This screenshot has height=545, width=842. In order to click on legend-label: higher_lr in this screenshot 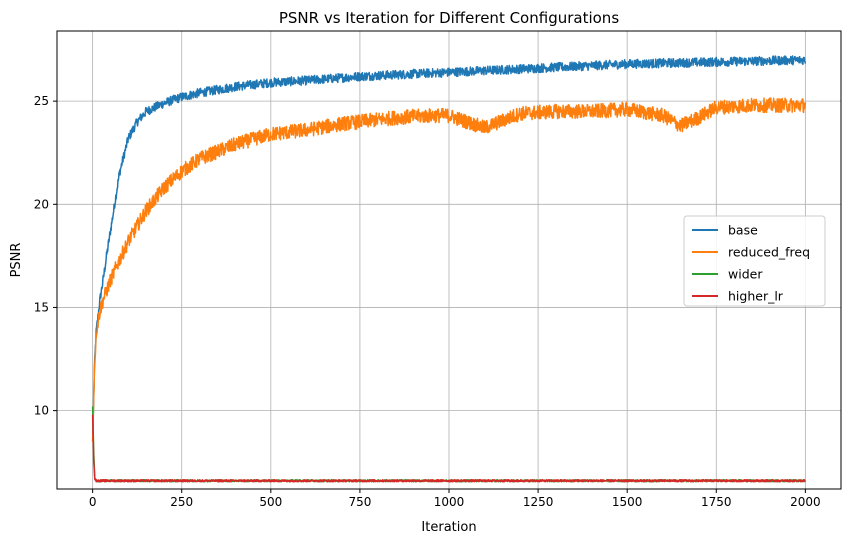, I will do `click(756, 296)`.